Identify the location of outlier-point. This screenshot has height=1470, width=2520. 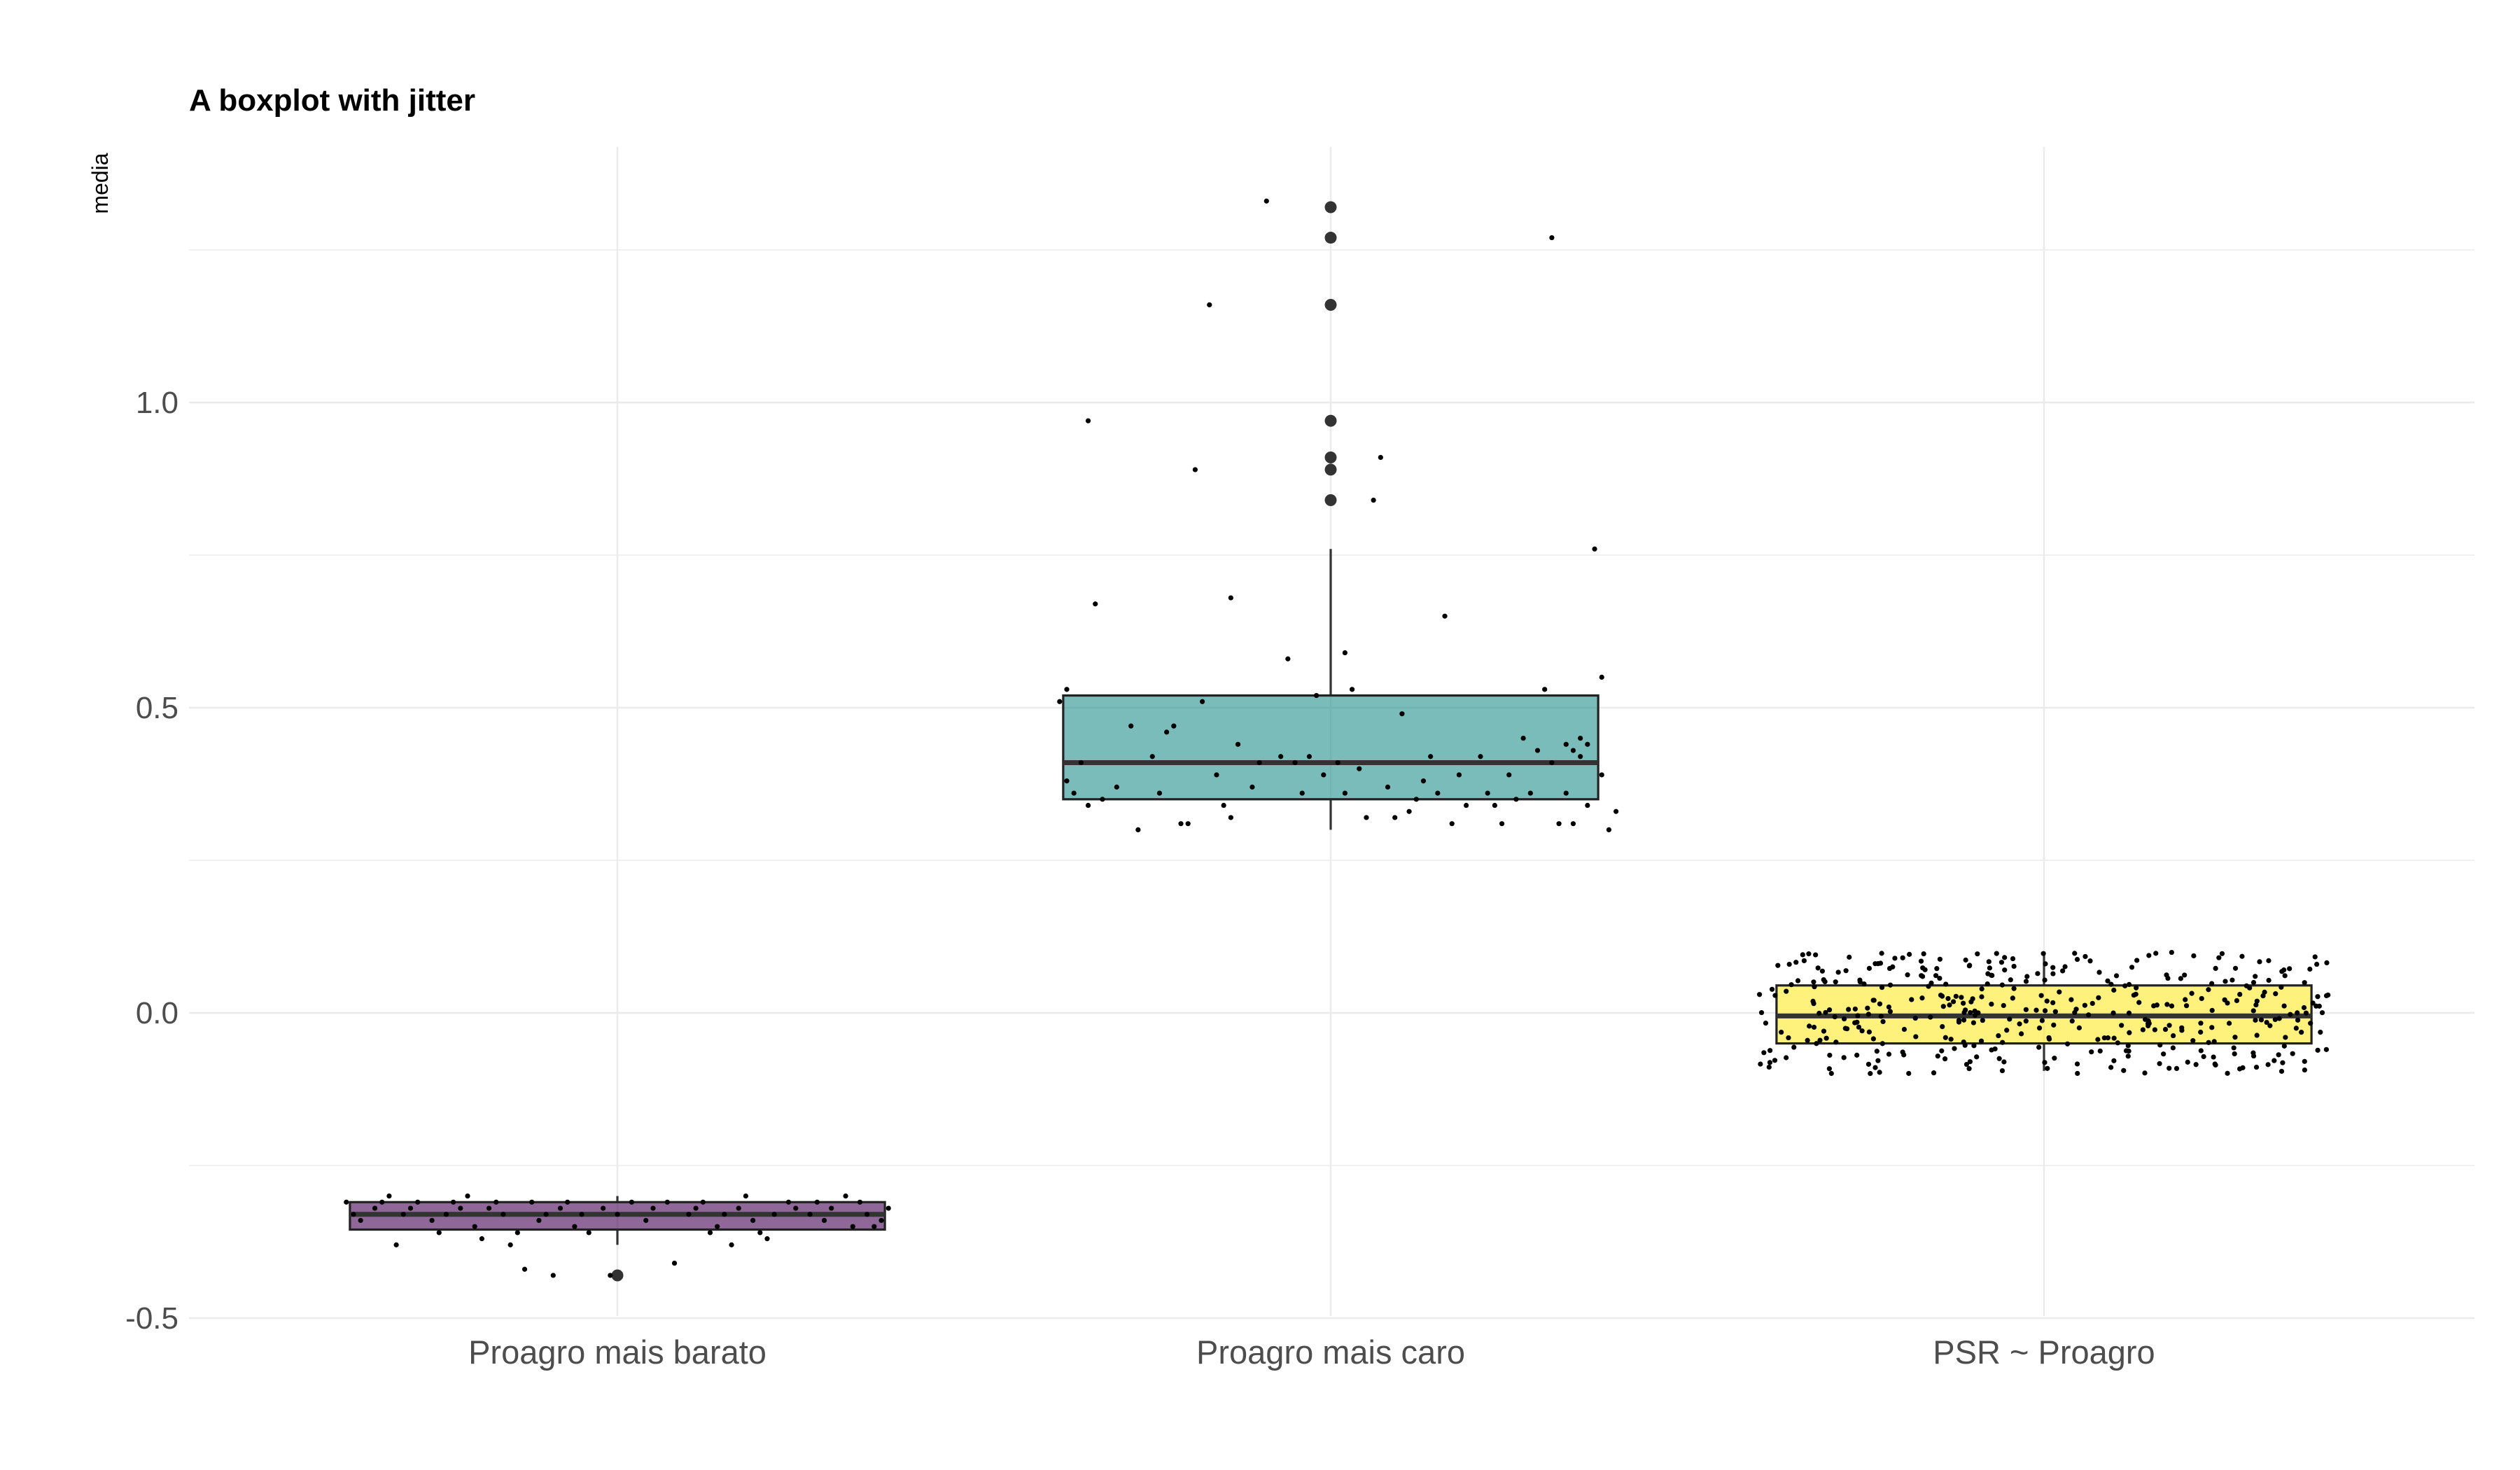
(1330, 238).